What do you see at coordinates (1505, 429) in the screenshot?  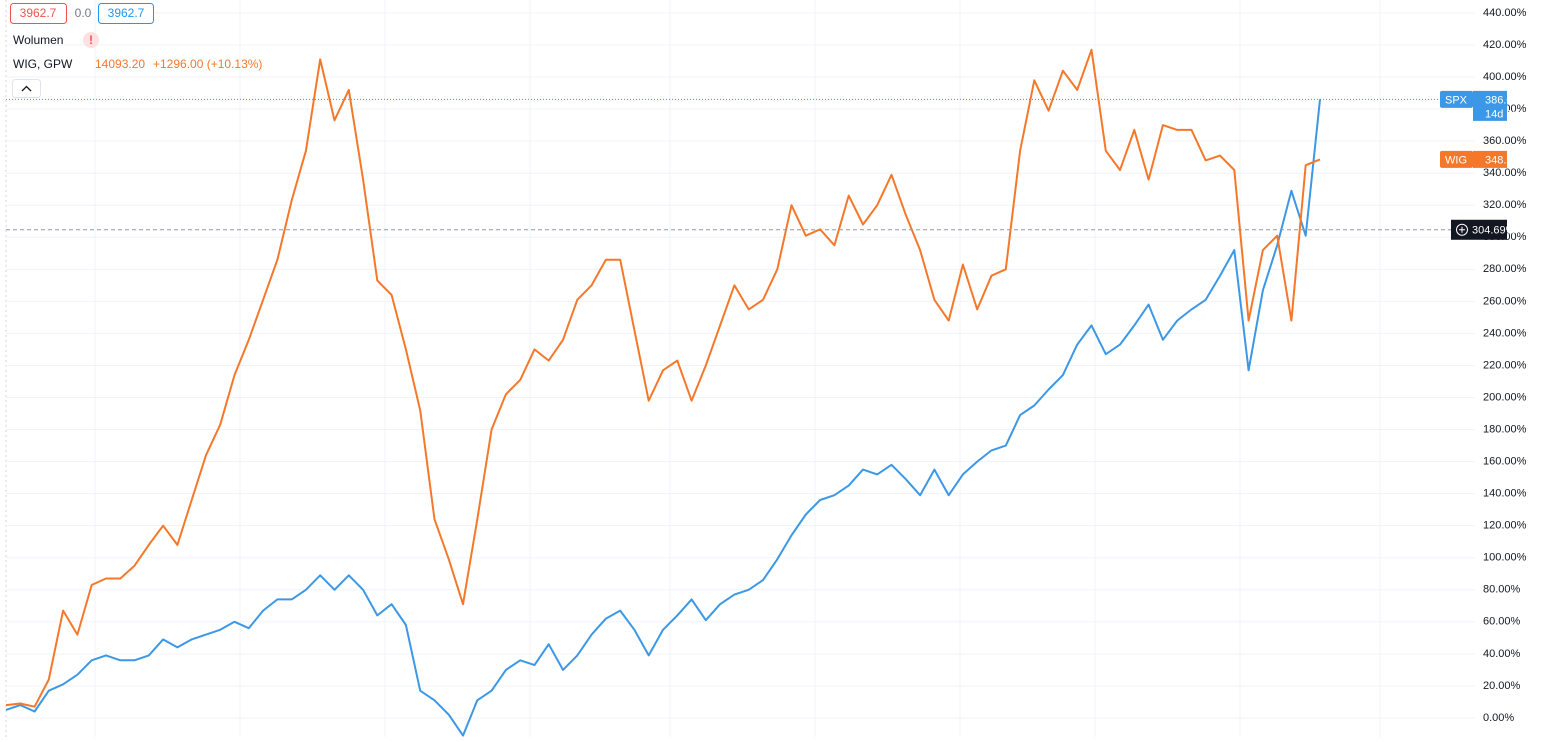 I see `y-tick-label: 180.00%` at bounding box center [1505, 429].